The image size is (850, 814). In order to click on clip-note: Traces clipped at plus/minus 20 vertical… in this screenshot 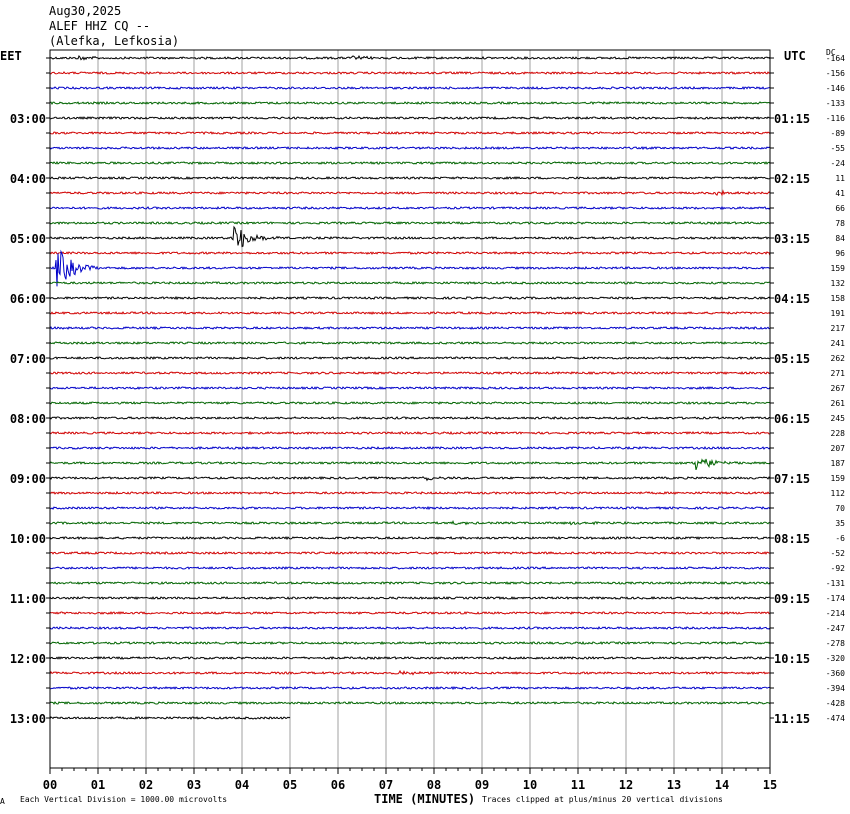, I will do `click(602, 799)`.